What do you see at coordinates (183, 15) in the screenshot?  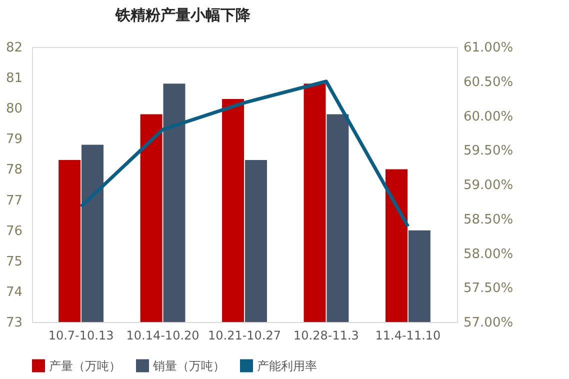 I see `chart-title: 铁精粉产量小幅下降` at bounding box center [183, 15].